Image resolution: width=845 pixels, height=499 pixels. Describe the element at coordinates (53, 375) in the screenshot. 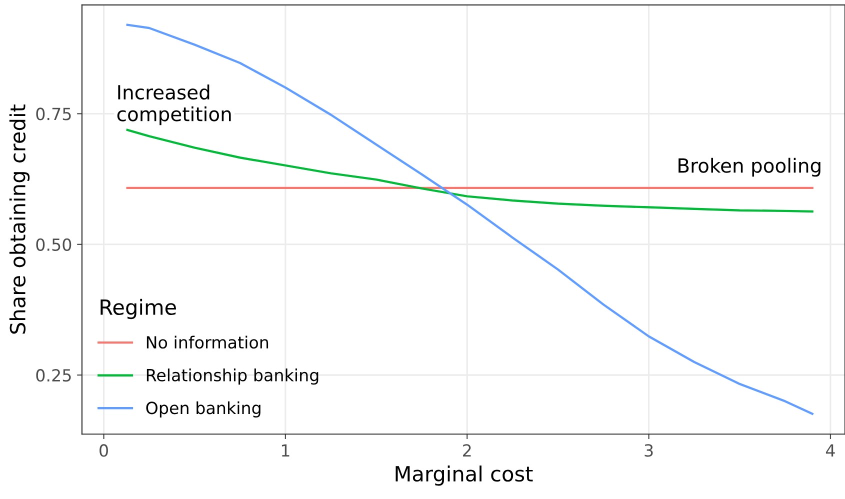

I see `y-tick-label: 0.25` at that location.